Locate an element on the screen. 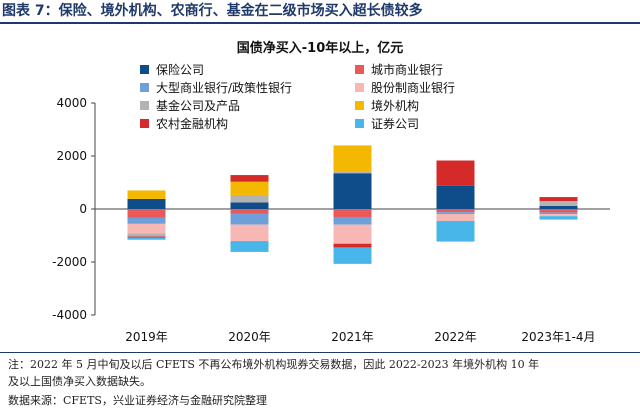 The image size is (640, 411). note-divider is located at coordinates (320, 352).